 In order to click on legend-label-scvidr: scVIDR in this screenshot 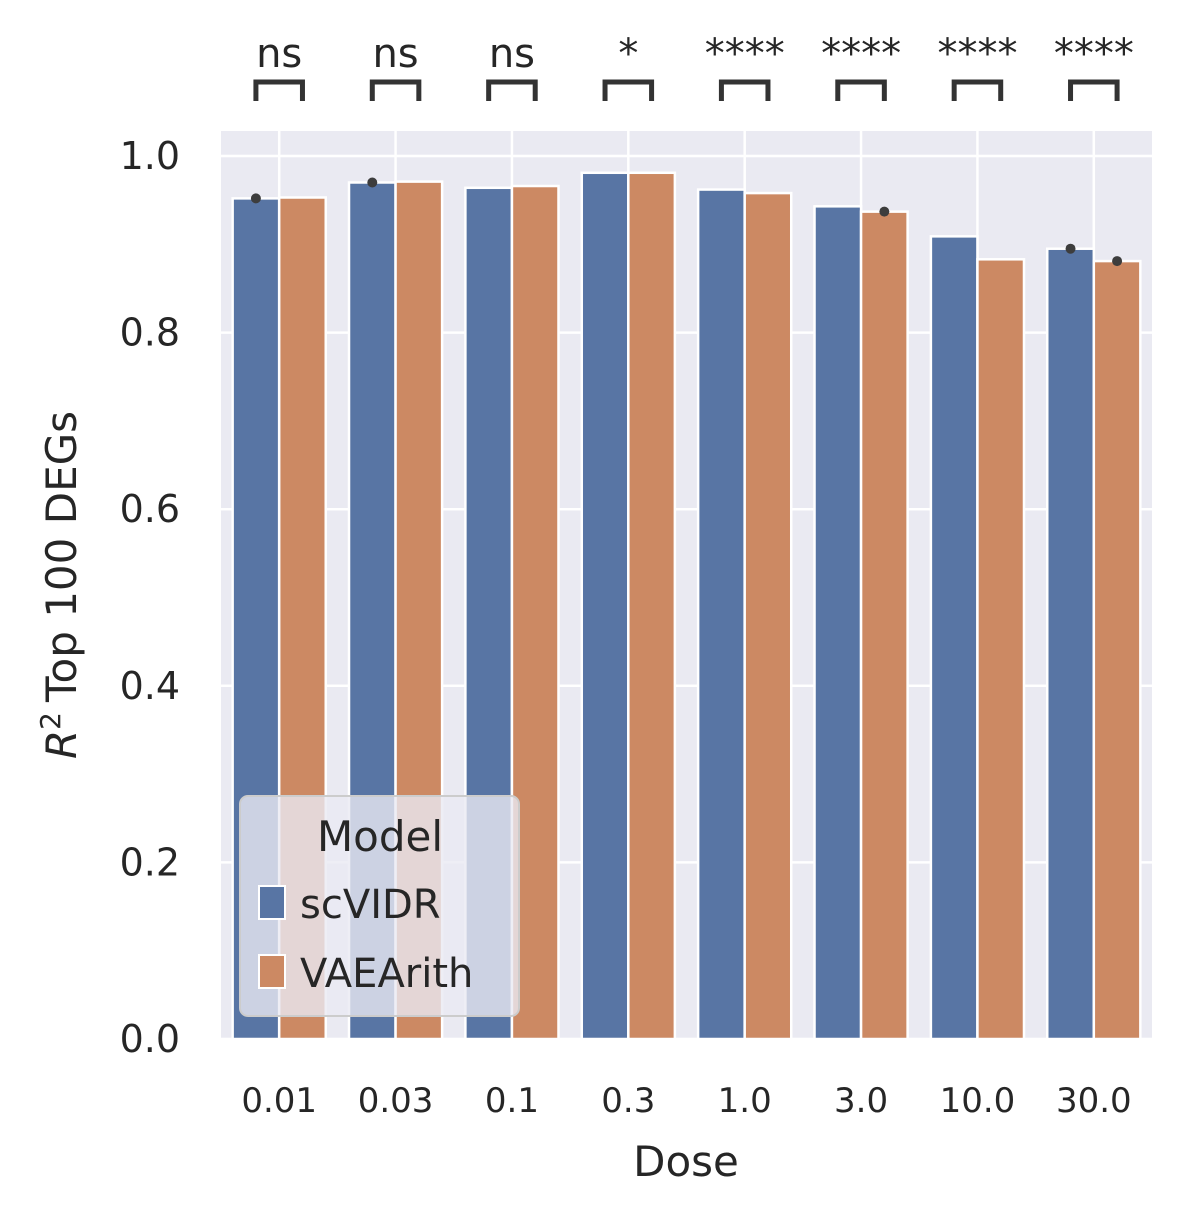, I will do `click(370, 905)`.